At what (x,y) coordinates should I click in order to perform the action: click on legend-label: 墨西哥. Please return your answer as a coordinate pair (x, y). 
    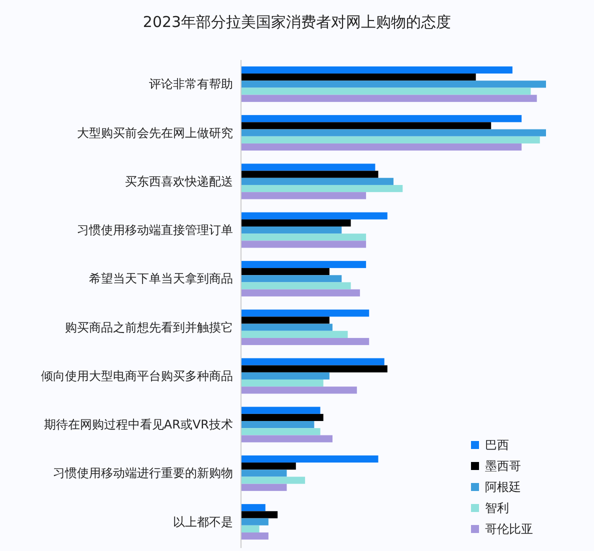
    Looking at the image, I should click on (503, 466).